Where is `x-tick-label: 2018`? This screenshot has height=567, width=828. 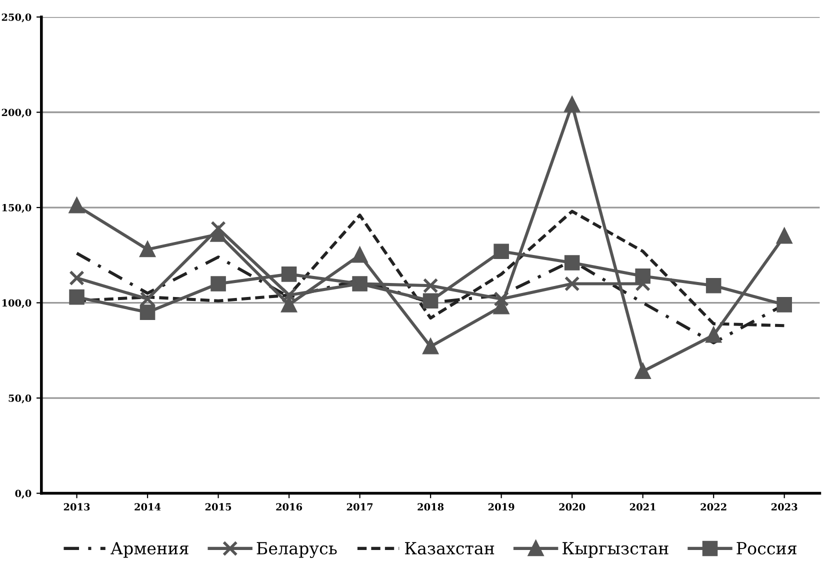
x-tick-label: 2018 is located at coordinates (431, 507).